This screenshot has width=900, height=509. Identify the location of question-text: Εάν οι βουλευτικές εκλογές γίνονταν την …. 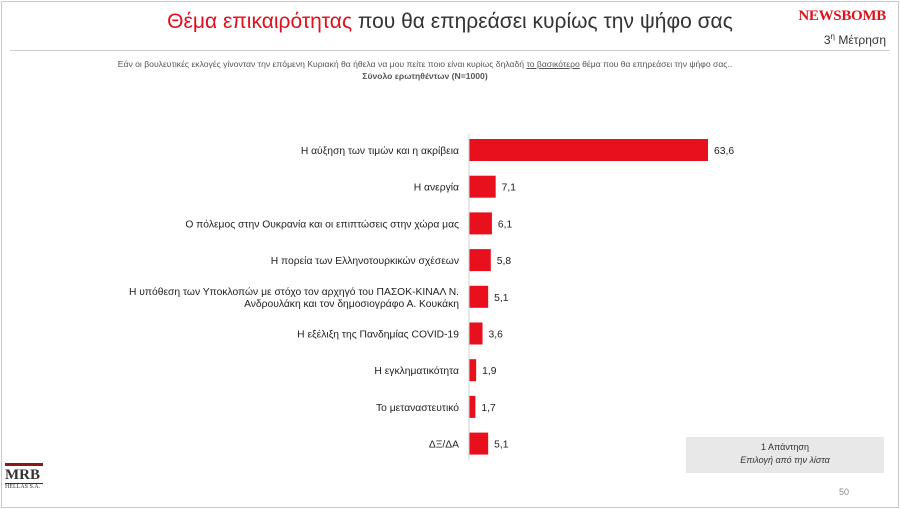
(425, 64).